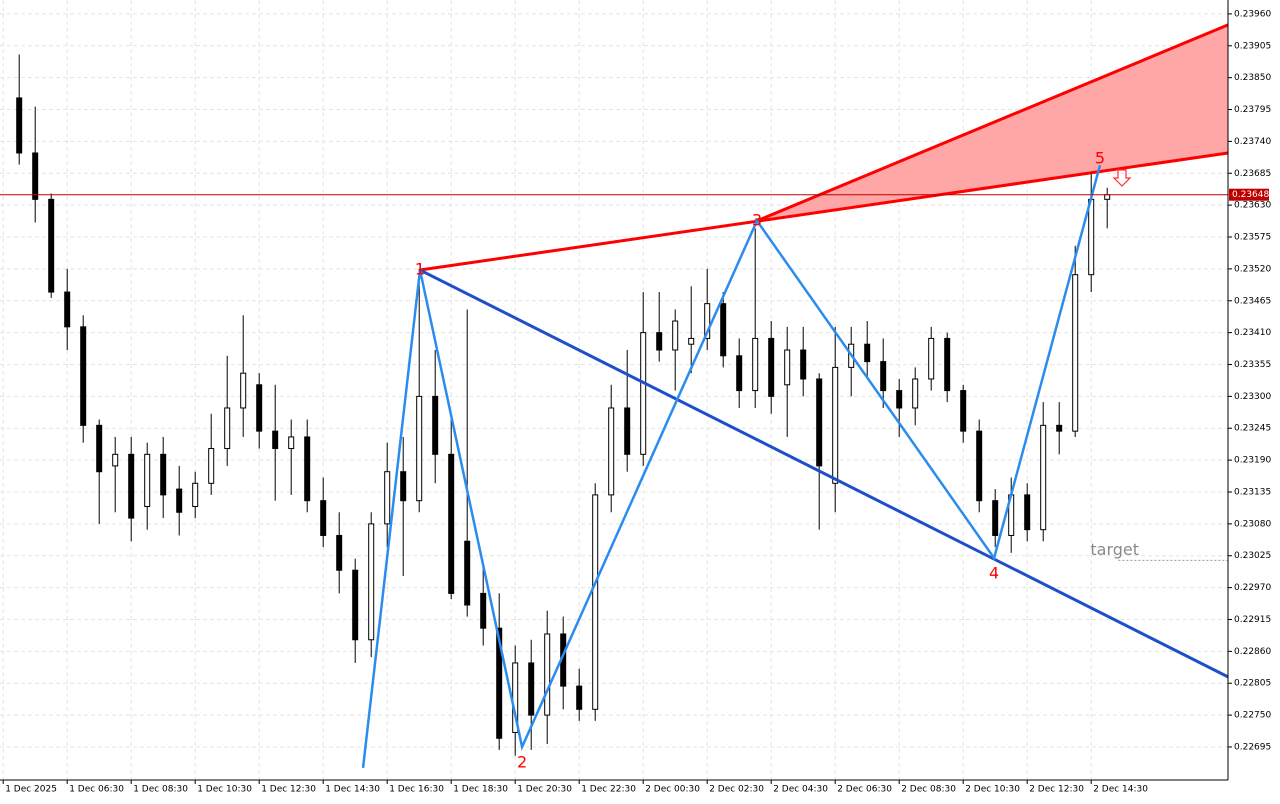 This screenshot has height=804, width=1280. I want to click on x-tick-label: 1 Dec 14:30, so click(352, 790).